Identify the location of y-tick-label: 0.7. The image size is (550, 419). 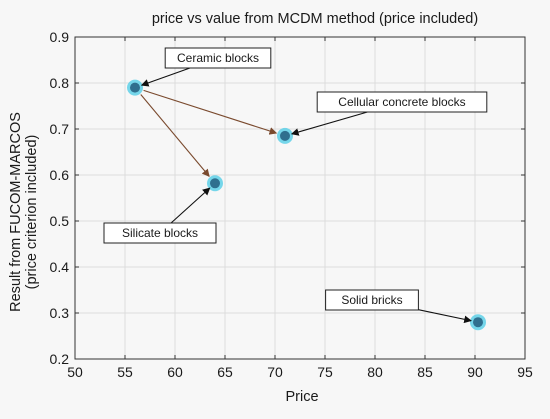
(60, 129).